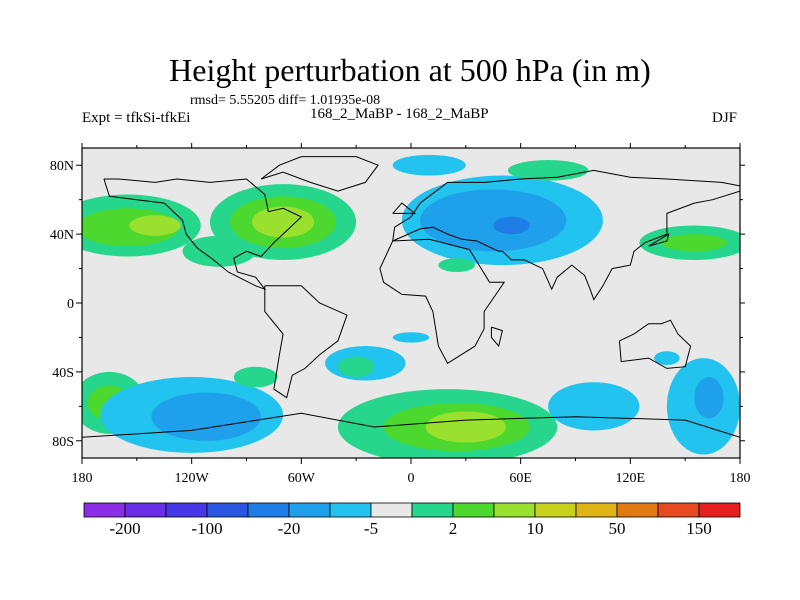  What do you see at coordinates (740, 478) in the screenshot?
I see `x-tick-label-6: 180` at bounding box center [740, 478].